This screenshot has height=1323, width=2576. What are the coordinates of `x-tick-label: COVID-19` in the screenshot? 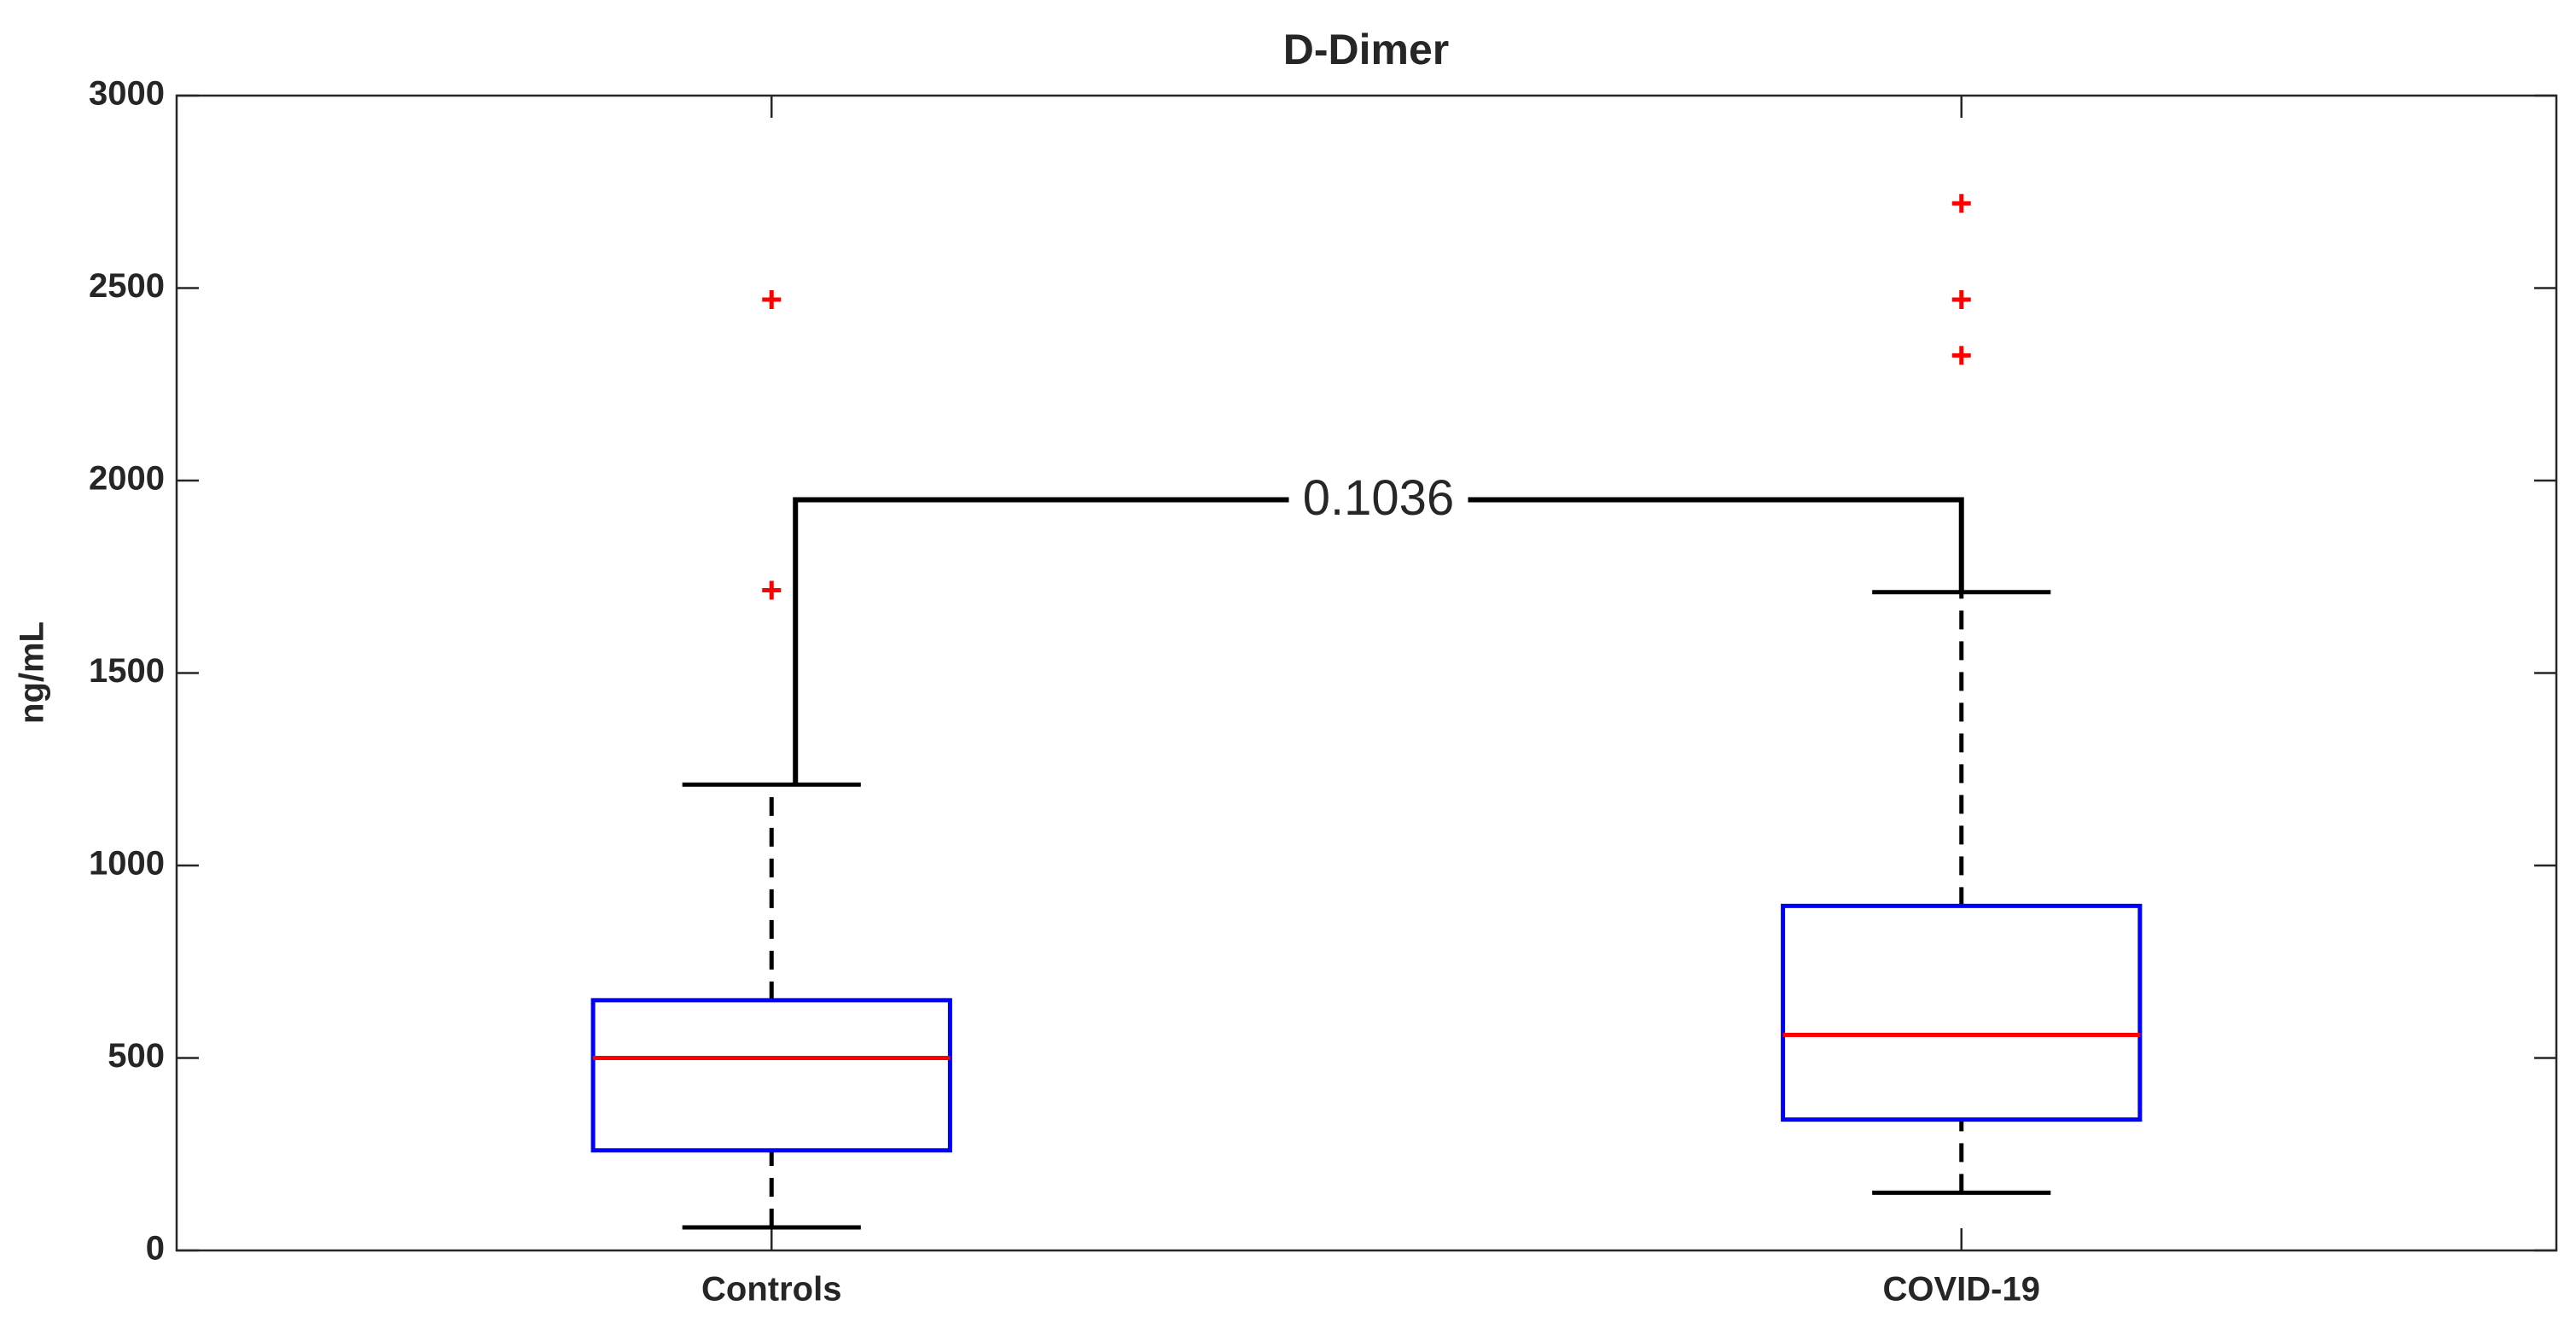 It's located at (1962, 1289).